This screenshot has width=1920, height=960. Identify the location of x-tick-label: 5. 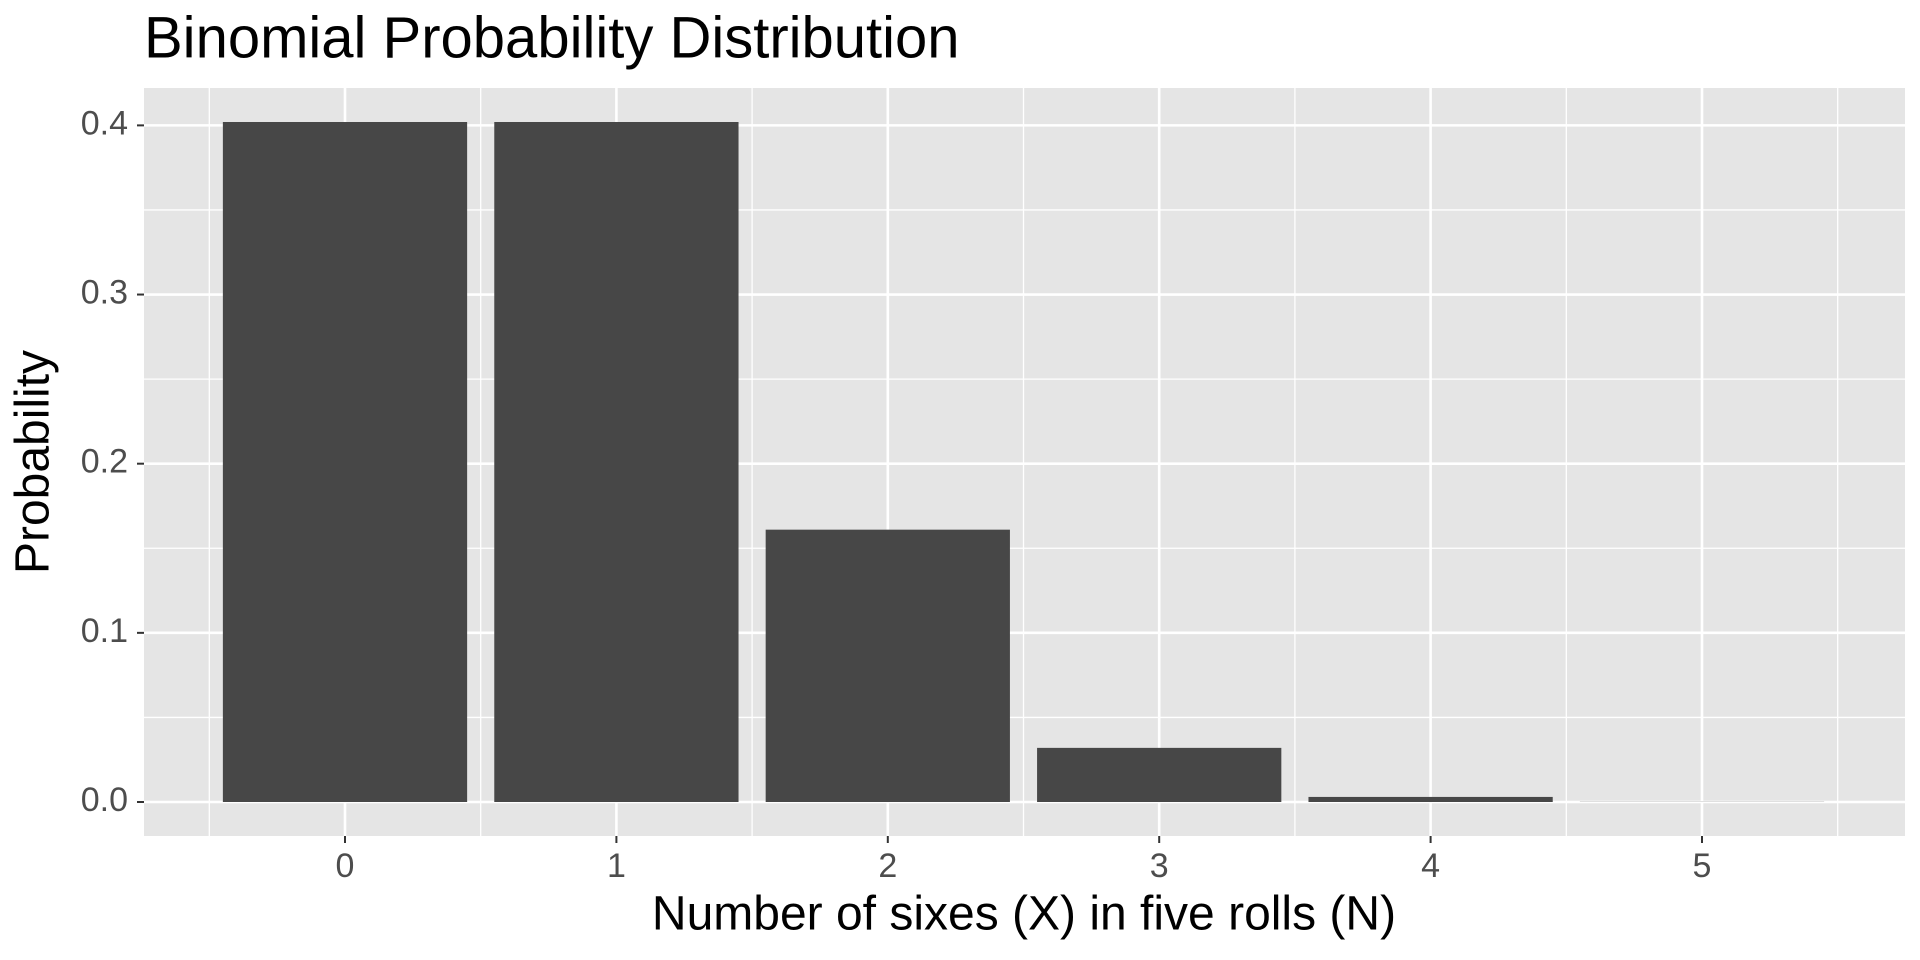
(1702, 866).